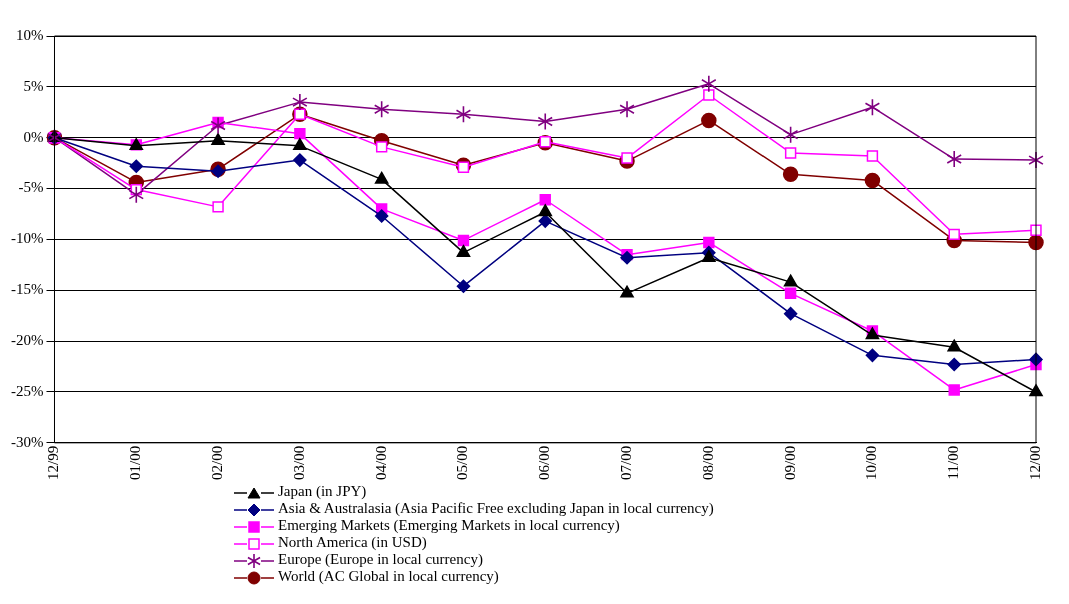 The width and height of the screenshot is (1069, 604). I want to click on legend-label: Emerging Markets (Emerging Markets in local currency), so click(449, 525).